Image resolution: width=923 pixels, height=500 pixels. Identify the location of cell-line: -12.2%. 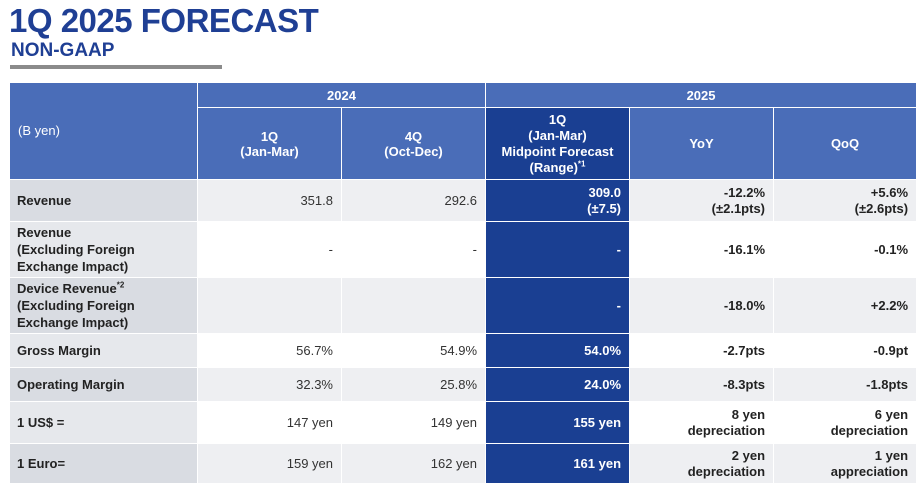
(744, 192).